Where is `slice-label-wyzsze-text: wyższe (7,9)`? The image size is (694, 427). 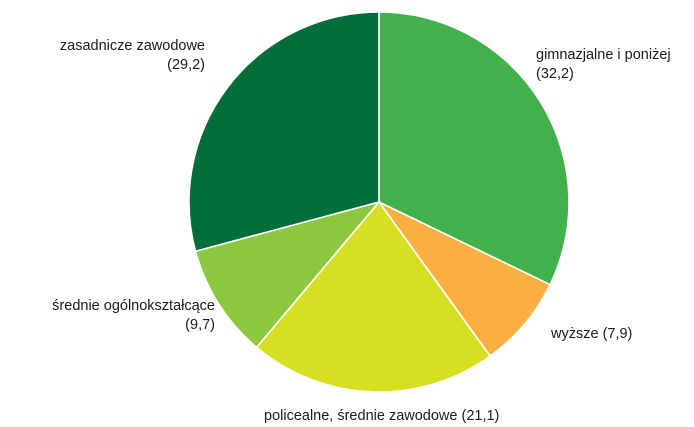
slice-label-wyzsze-text: wyższe (7,9) is located at coordinates (592, 334).